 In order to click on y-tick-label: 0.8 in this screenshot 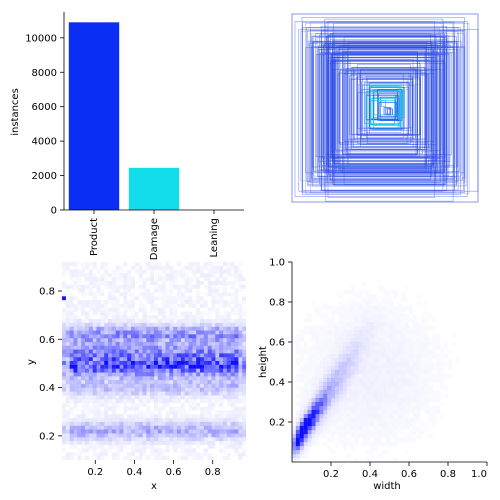, I will do `click(277, 303)`.